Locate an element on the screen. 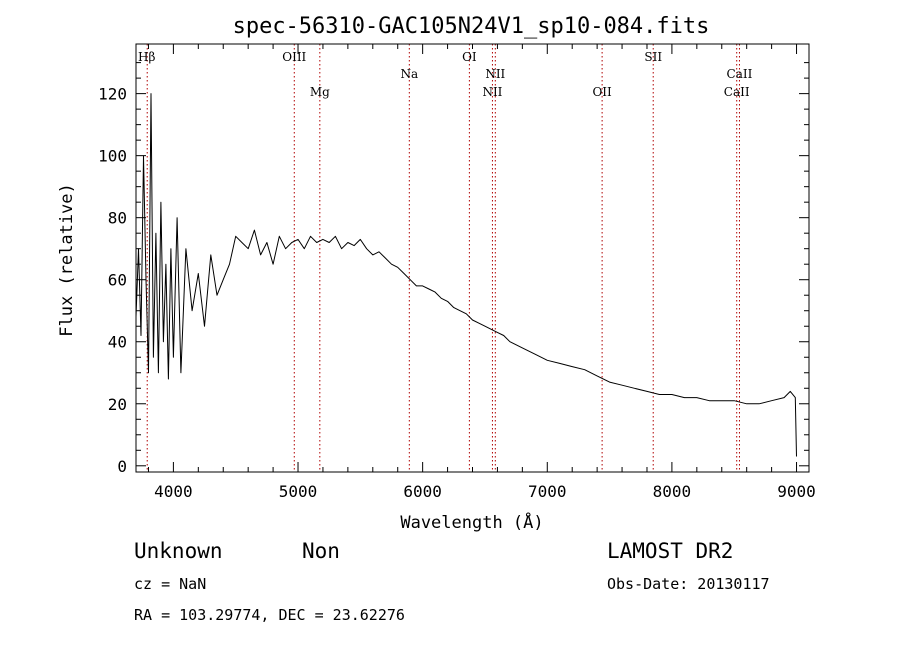  redshift-label: cz = NaN is located at coordinates (170, 584).